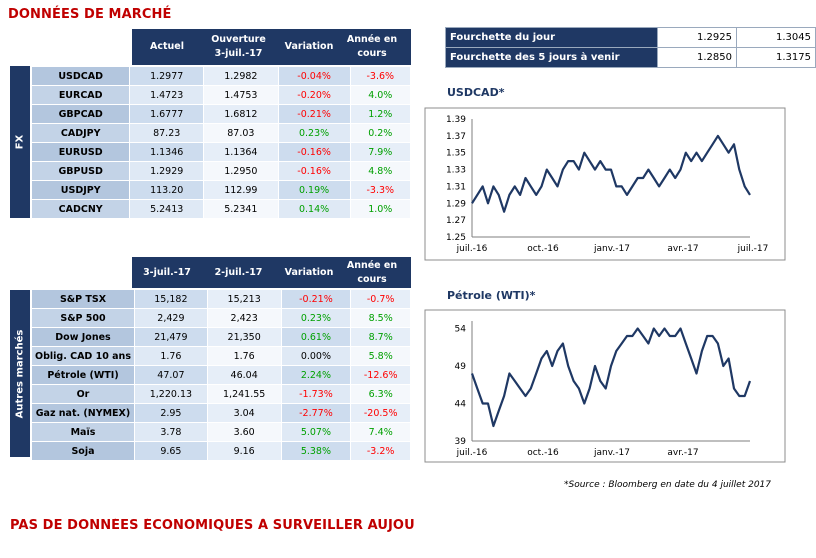 This screenshot has width=816, height=558. What do you see at coordinates (241, 152) in the screenshot?
I see `cell-b: 1.1364` at bounding box center [241, 152].